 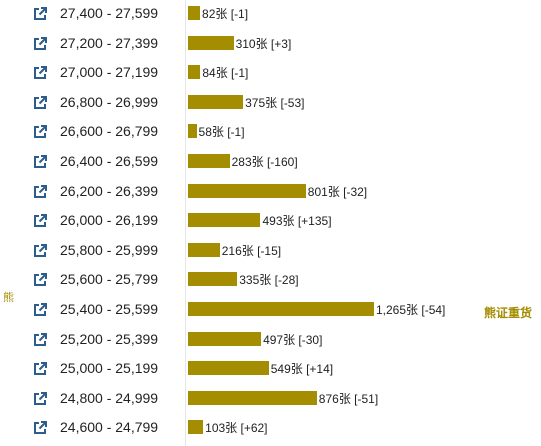 What do you see at coordinates (109, 101) in the screenshot?
I see `range-label: 26,800 - 26,999` at bounding box center [109, 101].